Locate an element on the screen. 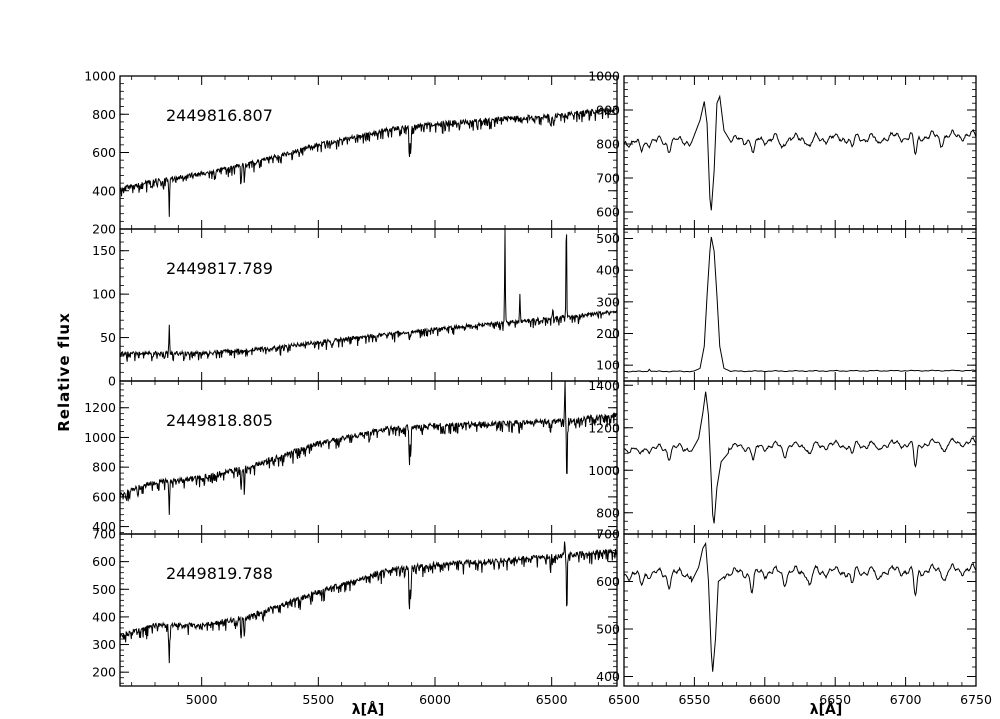 Image resolution: width=1000 pixels, height=719 pixels. panel-left-2: 0 50 100 150 2449817.789 is located at coordinates (355, 308).